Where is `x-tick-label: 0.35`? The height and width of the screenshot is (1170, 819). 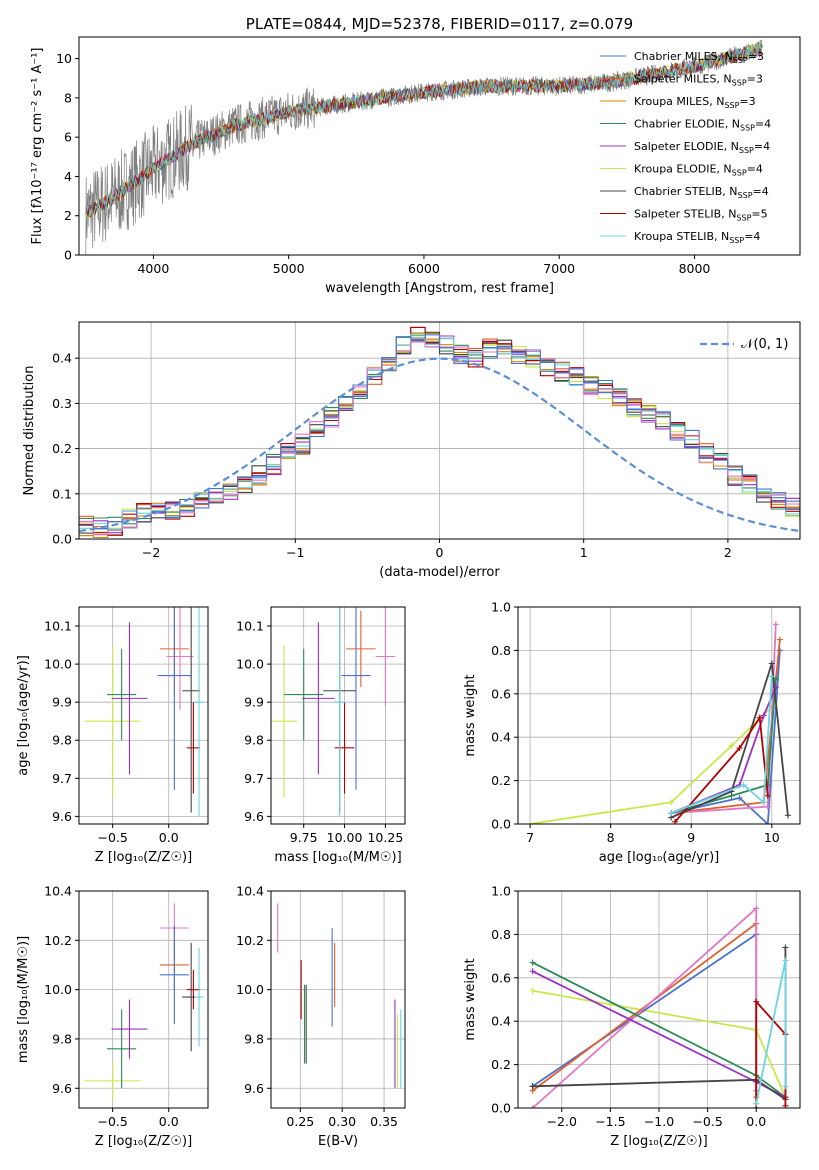 x-tick-label: 0.35 is located at coordinates (384, 1121).